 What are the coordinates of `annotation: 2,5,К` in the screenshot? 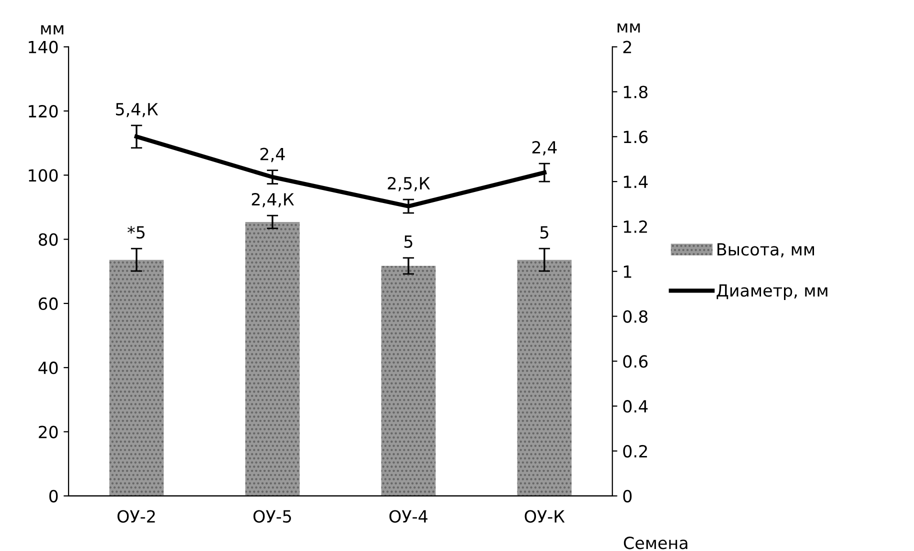 It's located at (409, 184).